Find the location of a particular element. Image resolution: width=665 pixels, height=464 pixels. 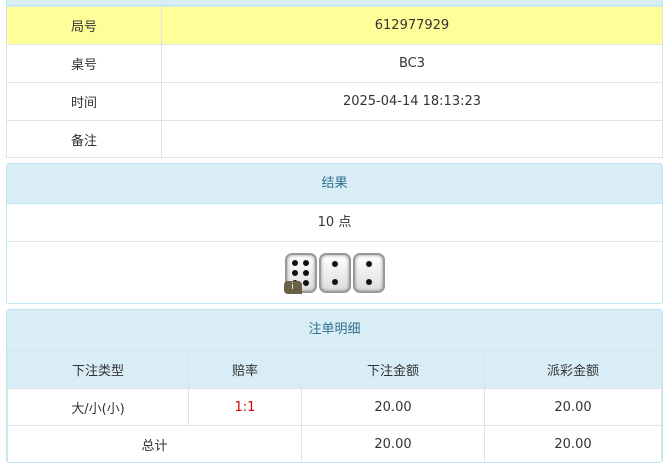

label: 备注 is located at coordinates (84, 139).